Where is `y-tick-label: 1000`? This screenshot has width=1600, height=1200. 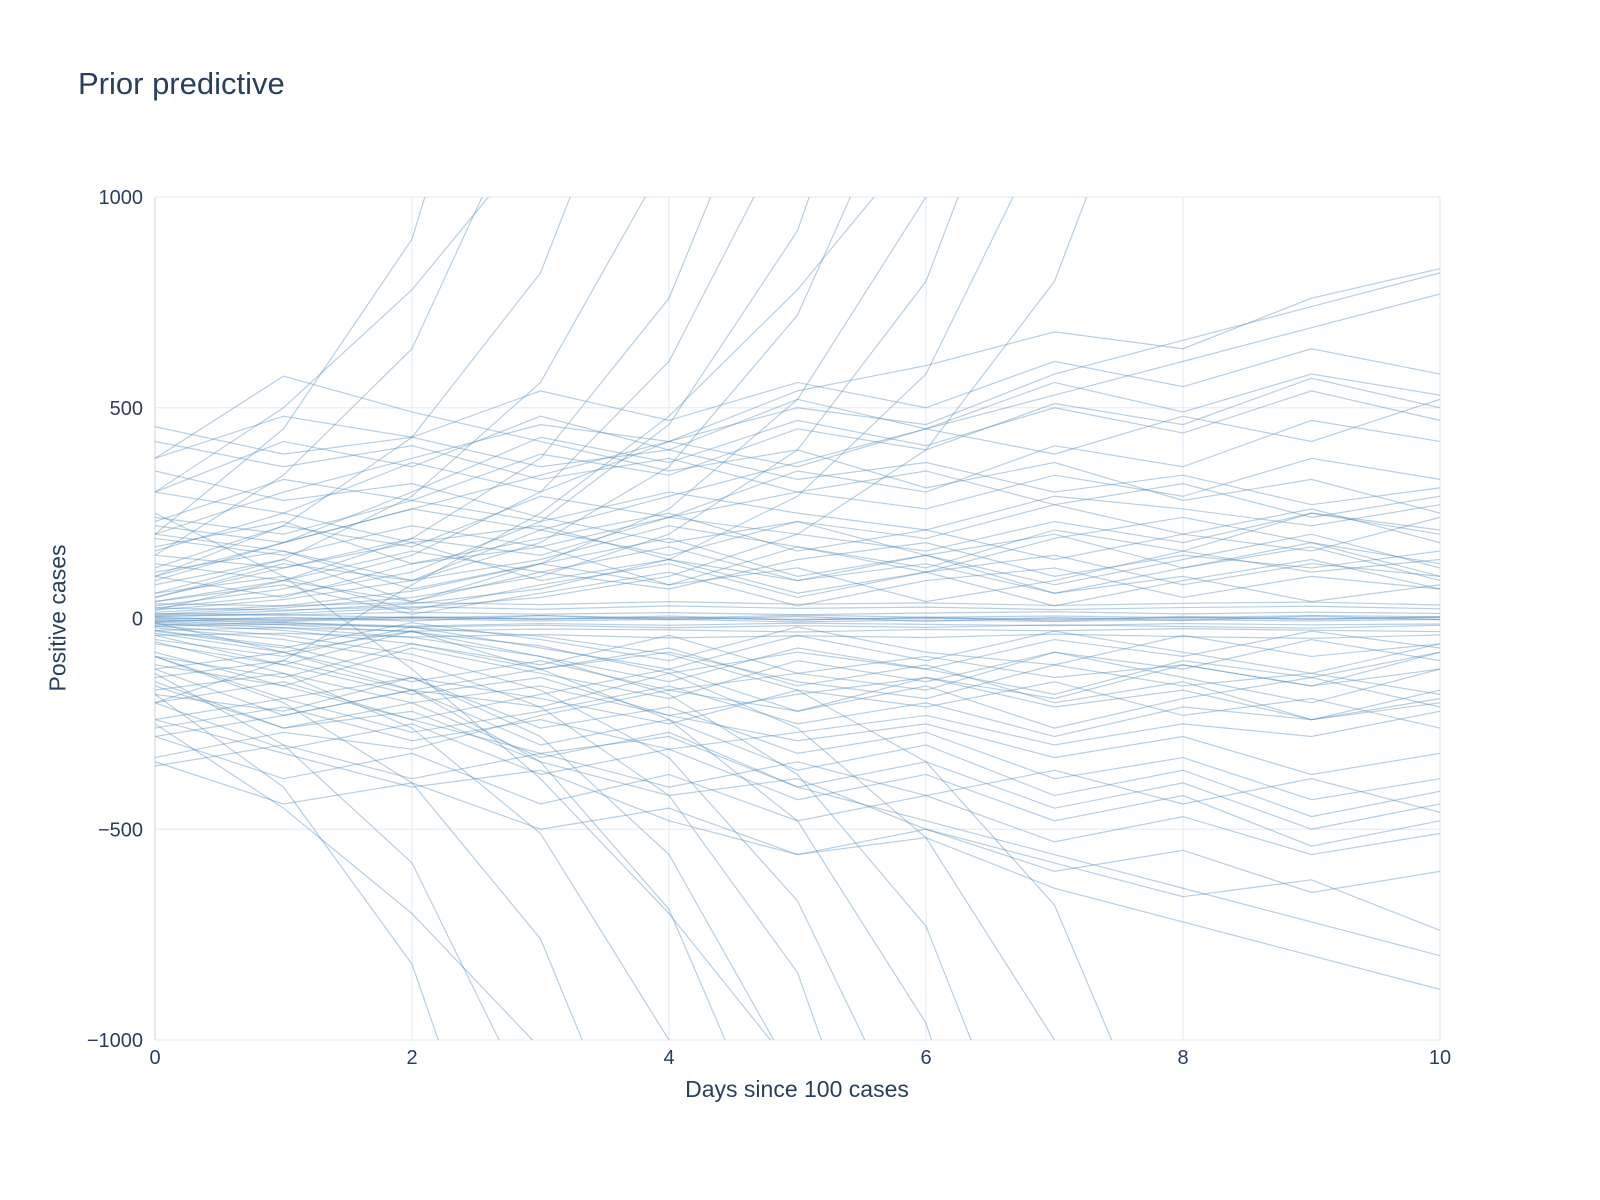 y-tick-label: 1000 is located at coordinates (121, 198).